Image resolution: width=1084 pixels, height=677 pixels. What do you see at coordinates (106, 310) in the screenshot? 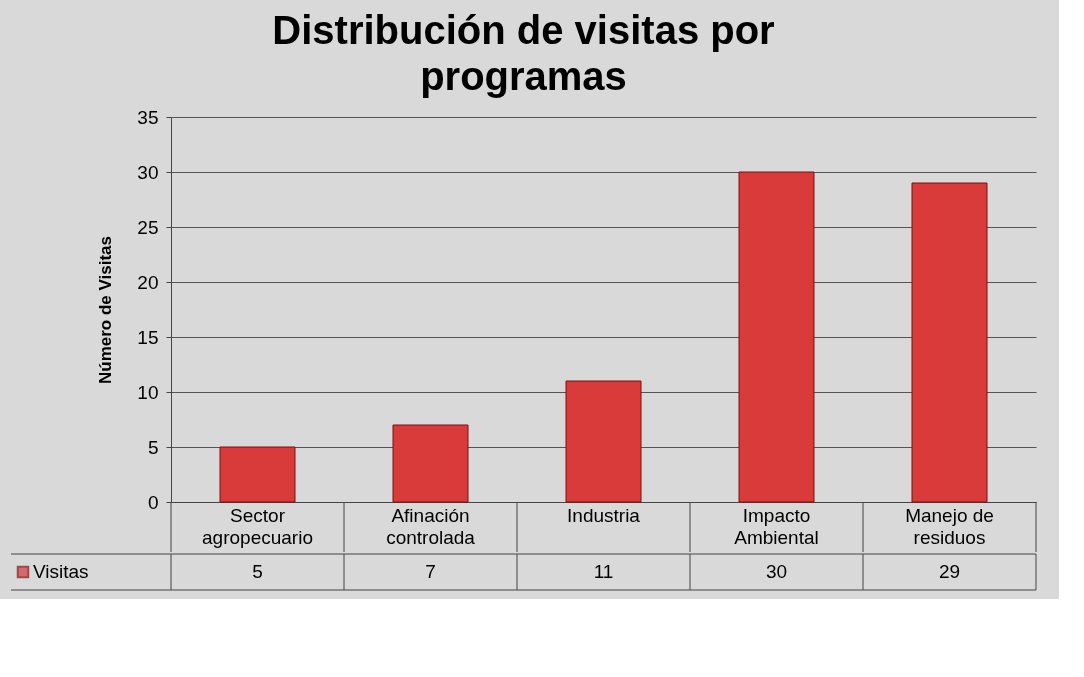
I see `y-axis-title: Número de Visitas` at bounding box center [106, 310].